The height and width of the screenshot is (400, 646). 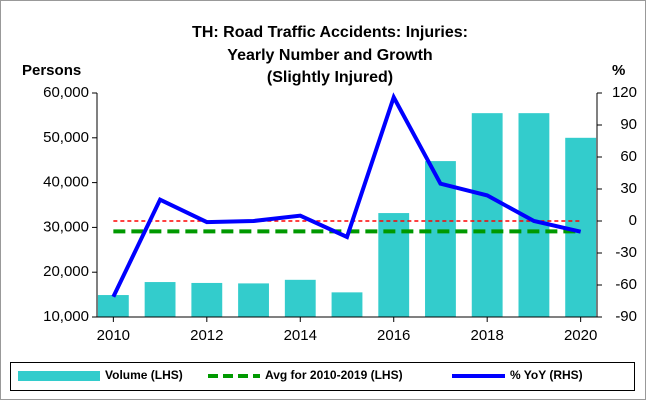 I want to click on y-tick-label: 60,000, so click(x=66, y=92).